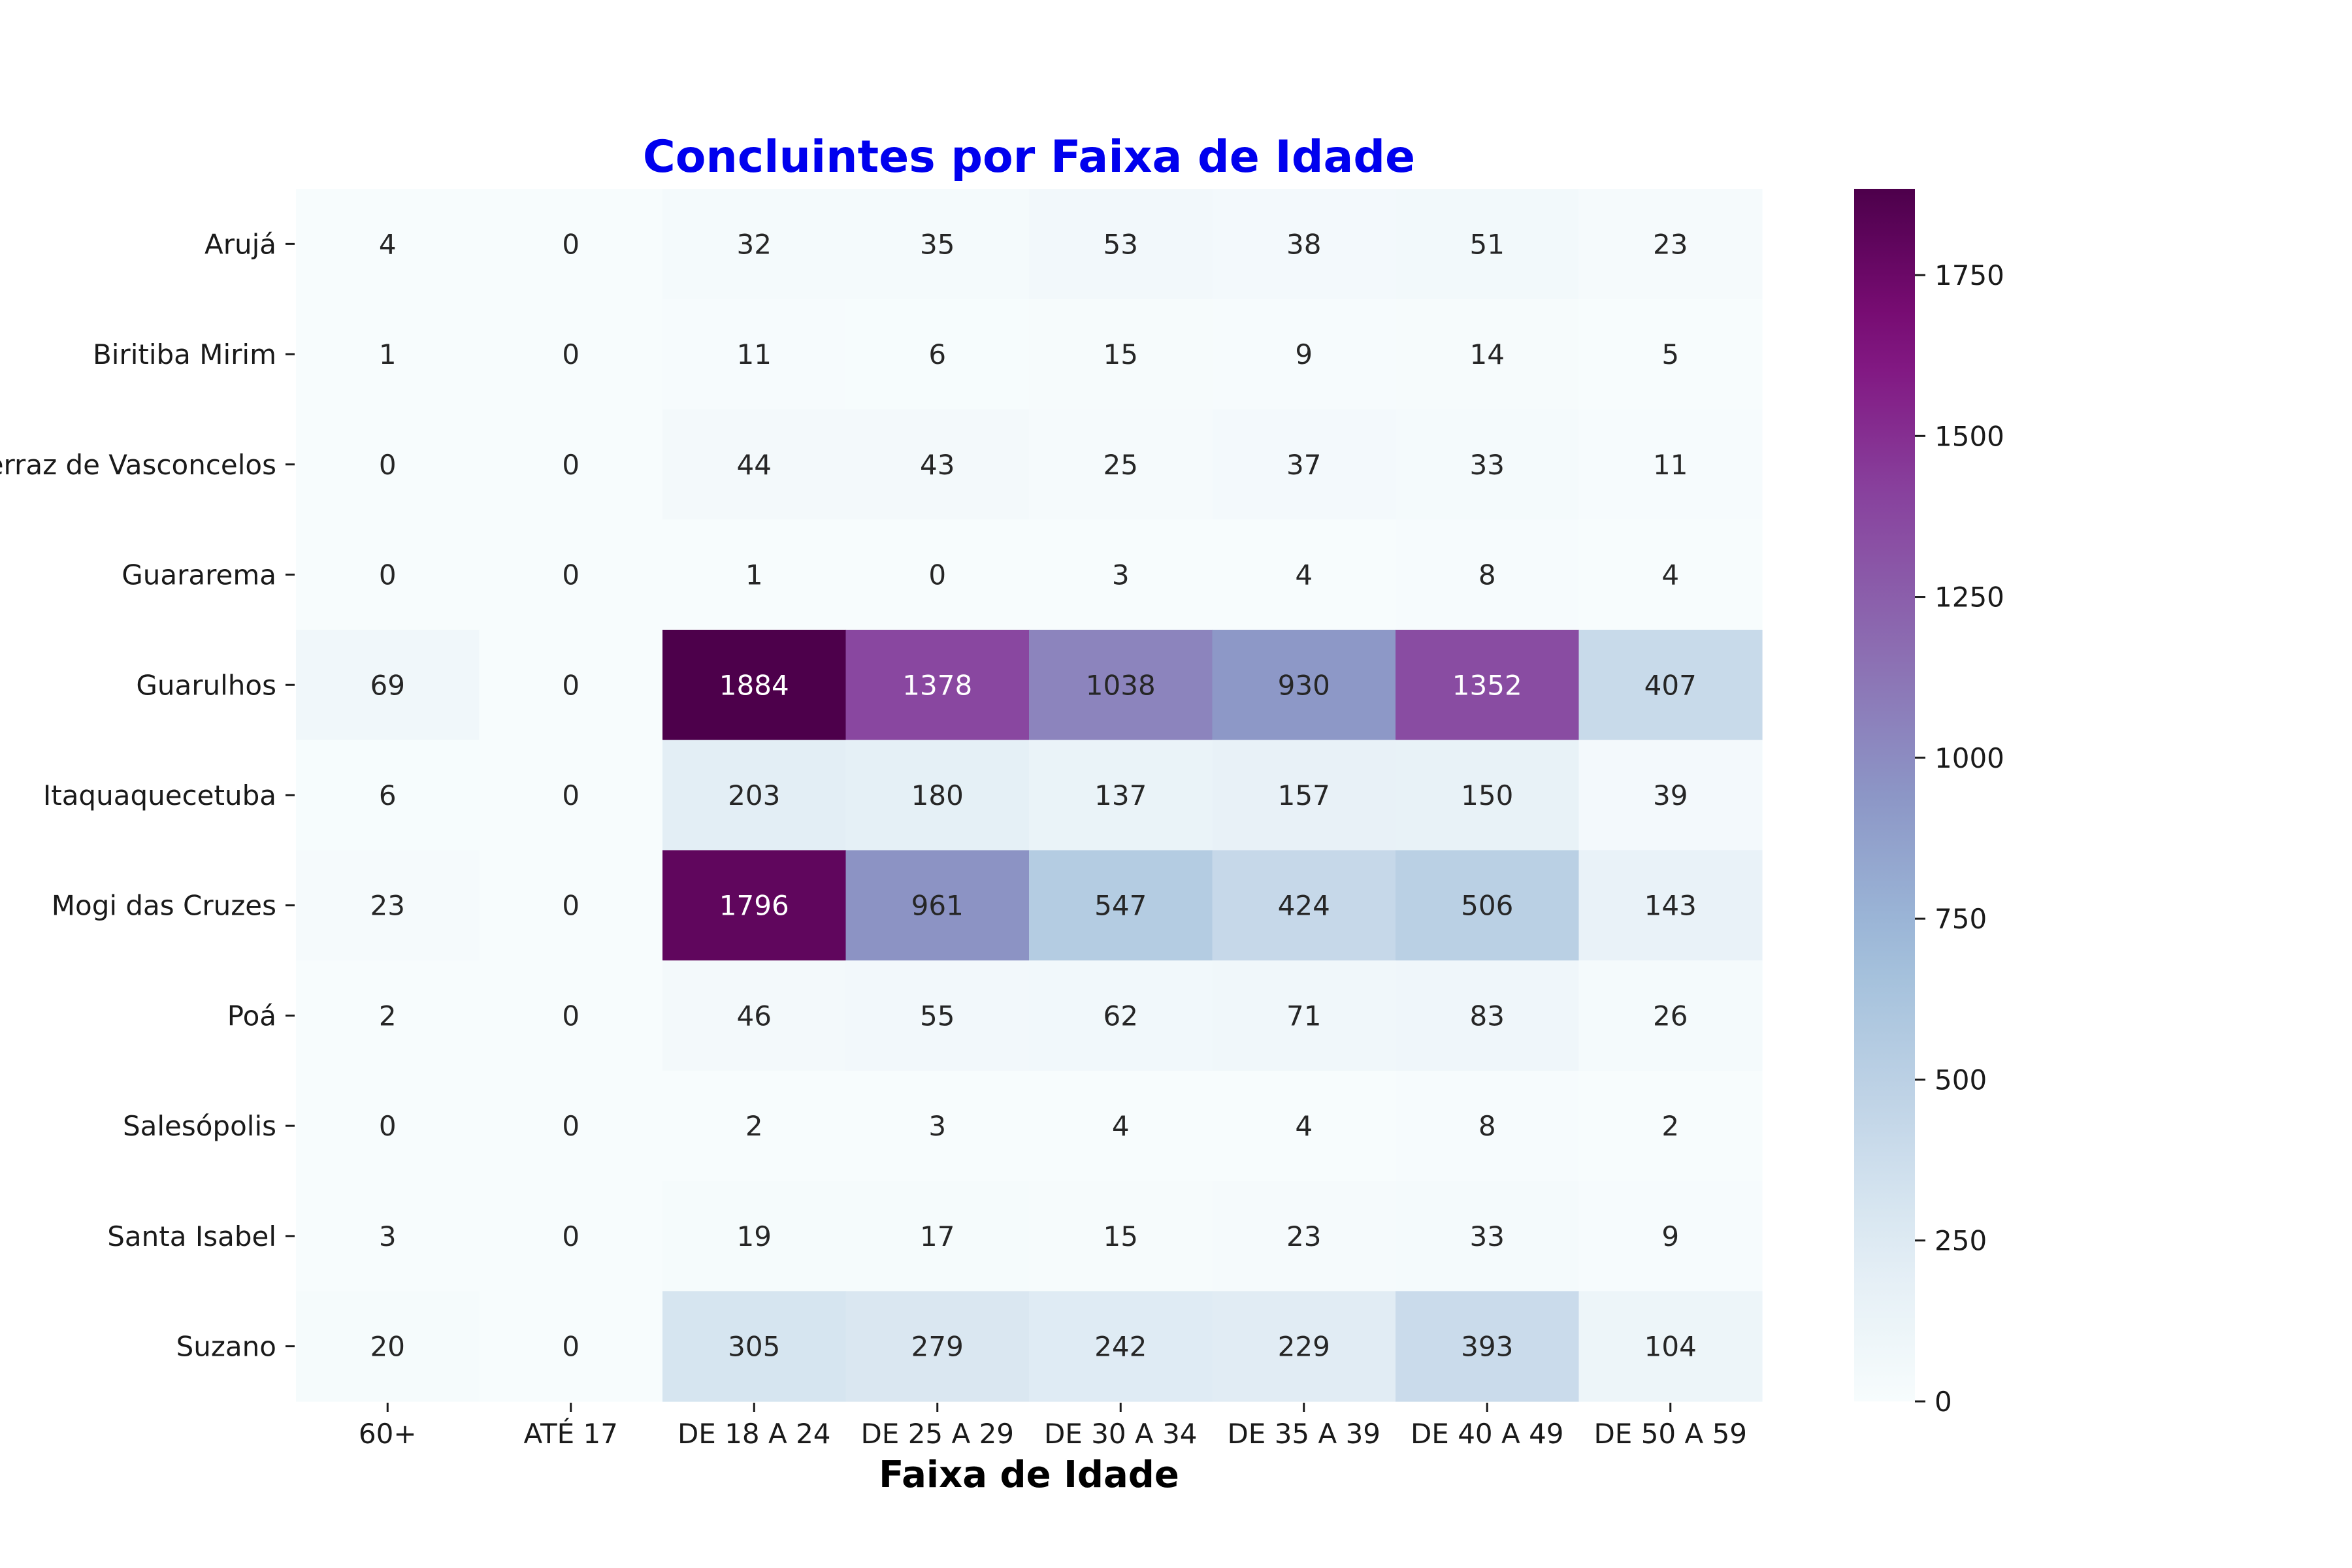  Describe the element at coordinates (754, 244) in the screenshot. I see `cell-value-label: 32` at that location.